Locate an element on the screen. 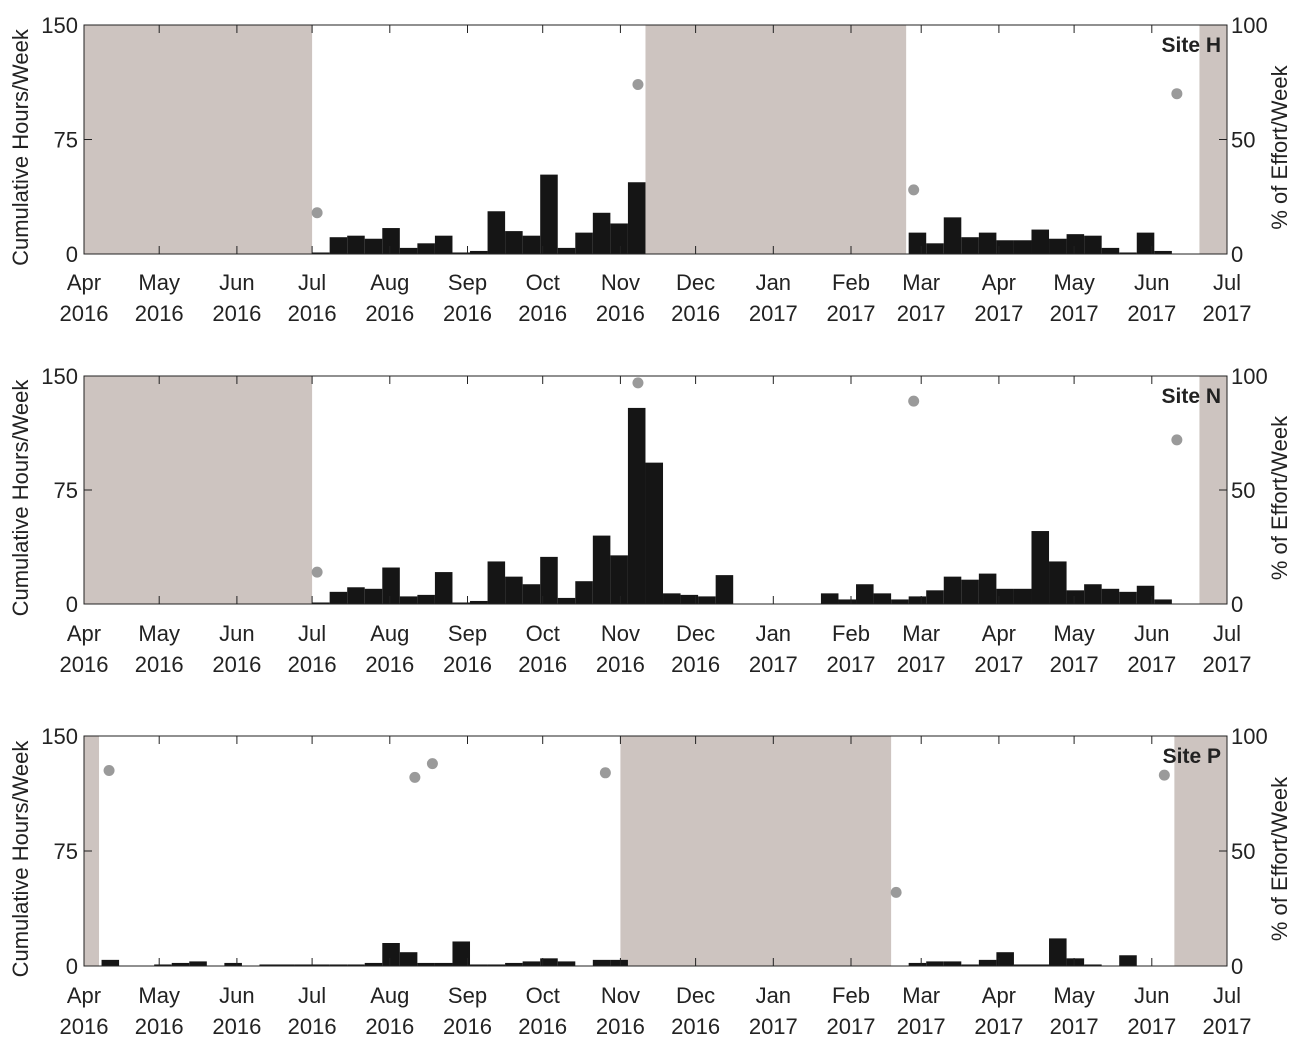  x-tick-label-month: Sep is located at coordinates (467, 995).